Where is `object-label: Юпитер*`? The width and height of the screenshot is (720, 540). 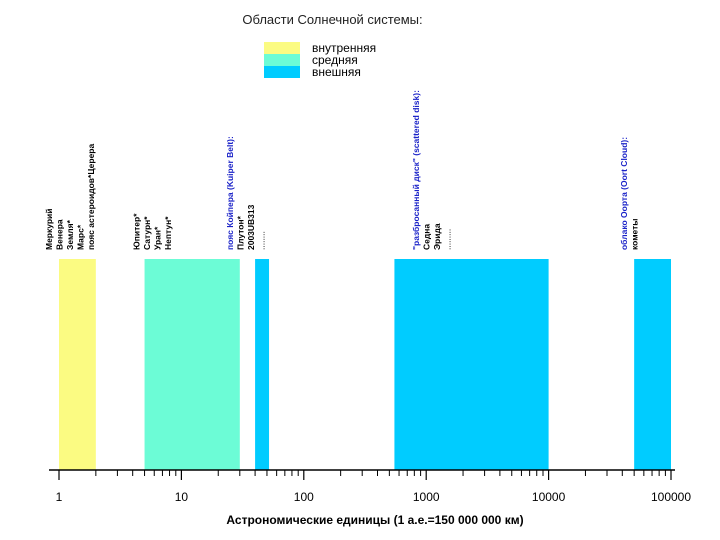
object-label: Юпитер* is located at coordinates (137, 231).